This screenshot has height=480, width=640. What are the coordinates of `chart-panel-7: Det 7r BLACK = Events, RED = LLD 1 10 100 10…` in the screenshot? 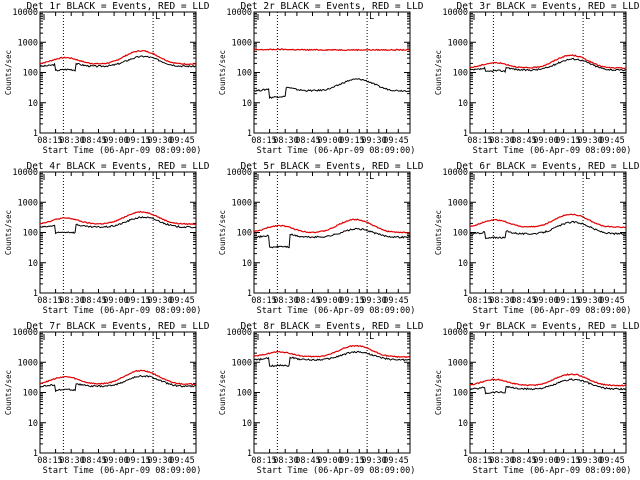 It's located at (107, 398).